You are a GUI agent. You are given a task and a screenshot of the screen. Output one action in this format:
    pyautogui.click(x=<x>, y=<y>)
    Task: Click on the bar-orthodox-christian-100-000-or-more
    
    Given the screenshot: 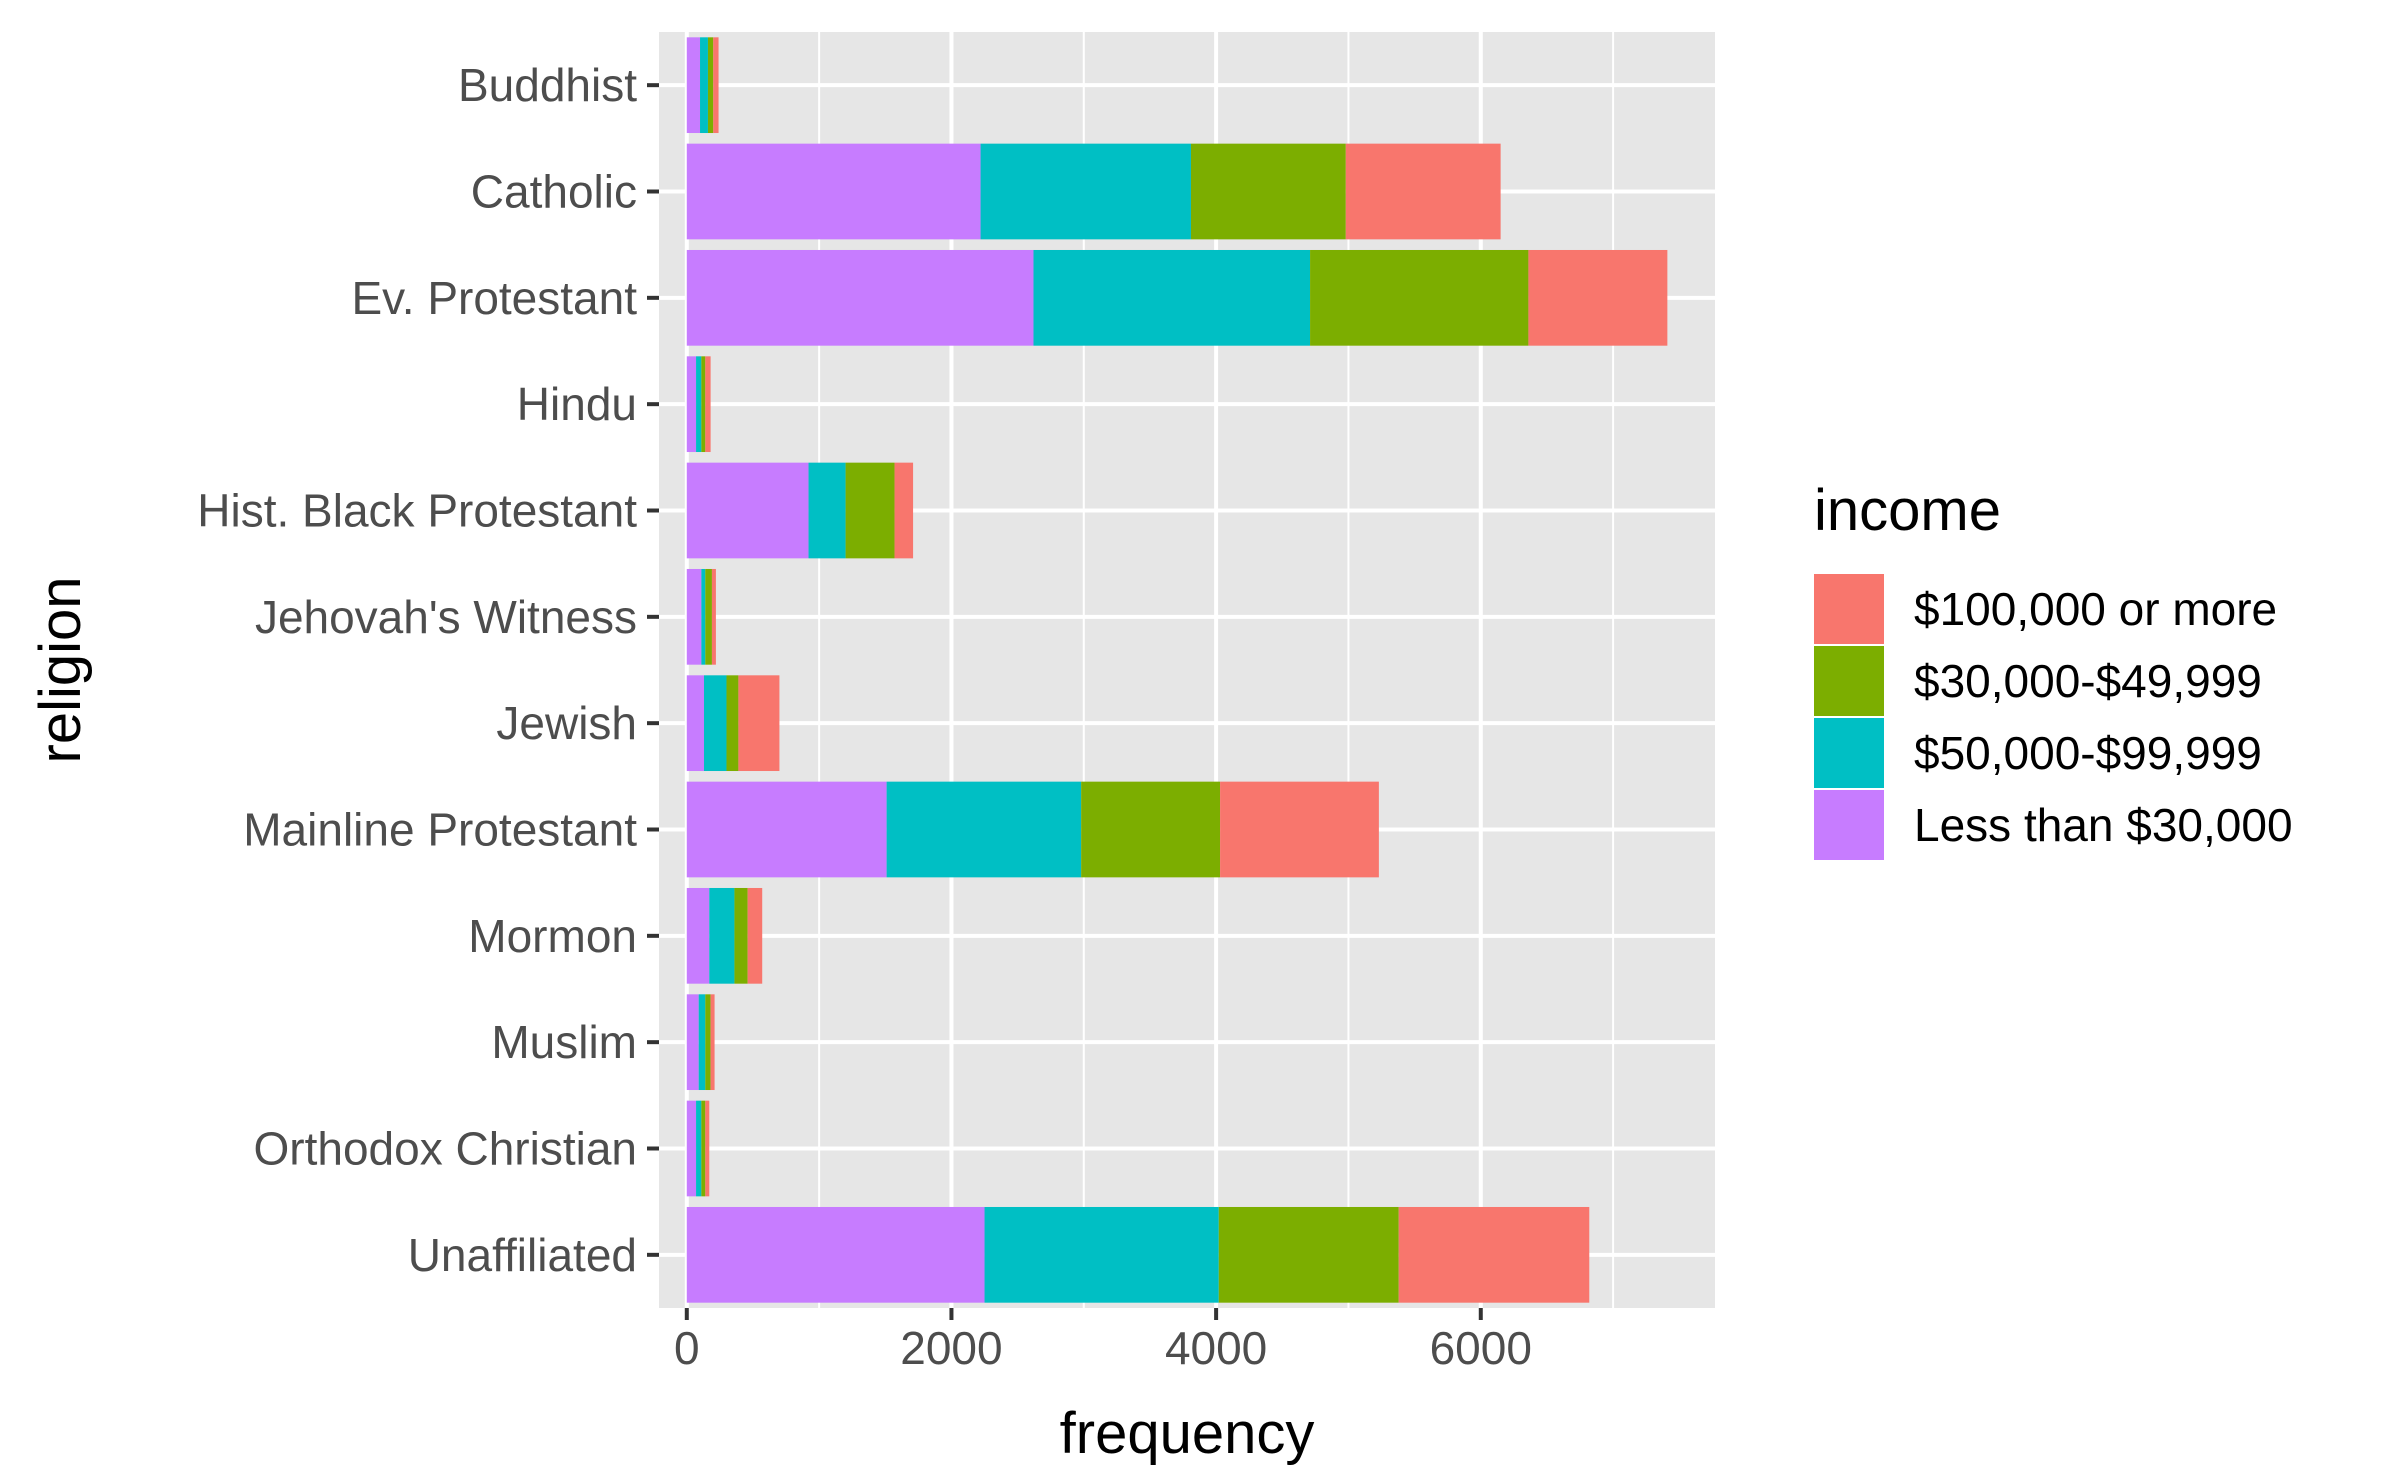 What is the action you would take?
    pyautogui.click(x=707, y=1148)
    